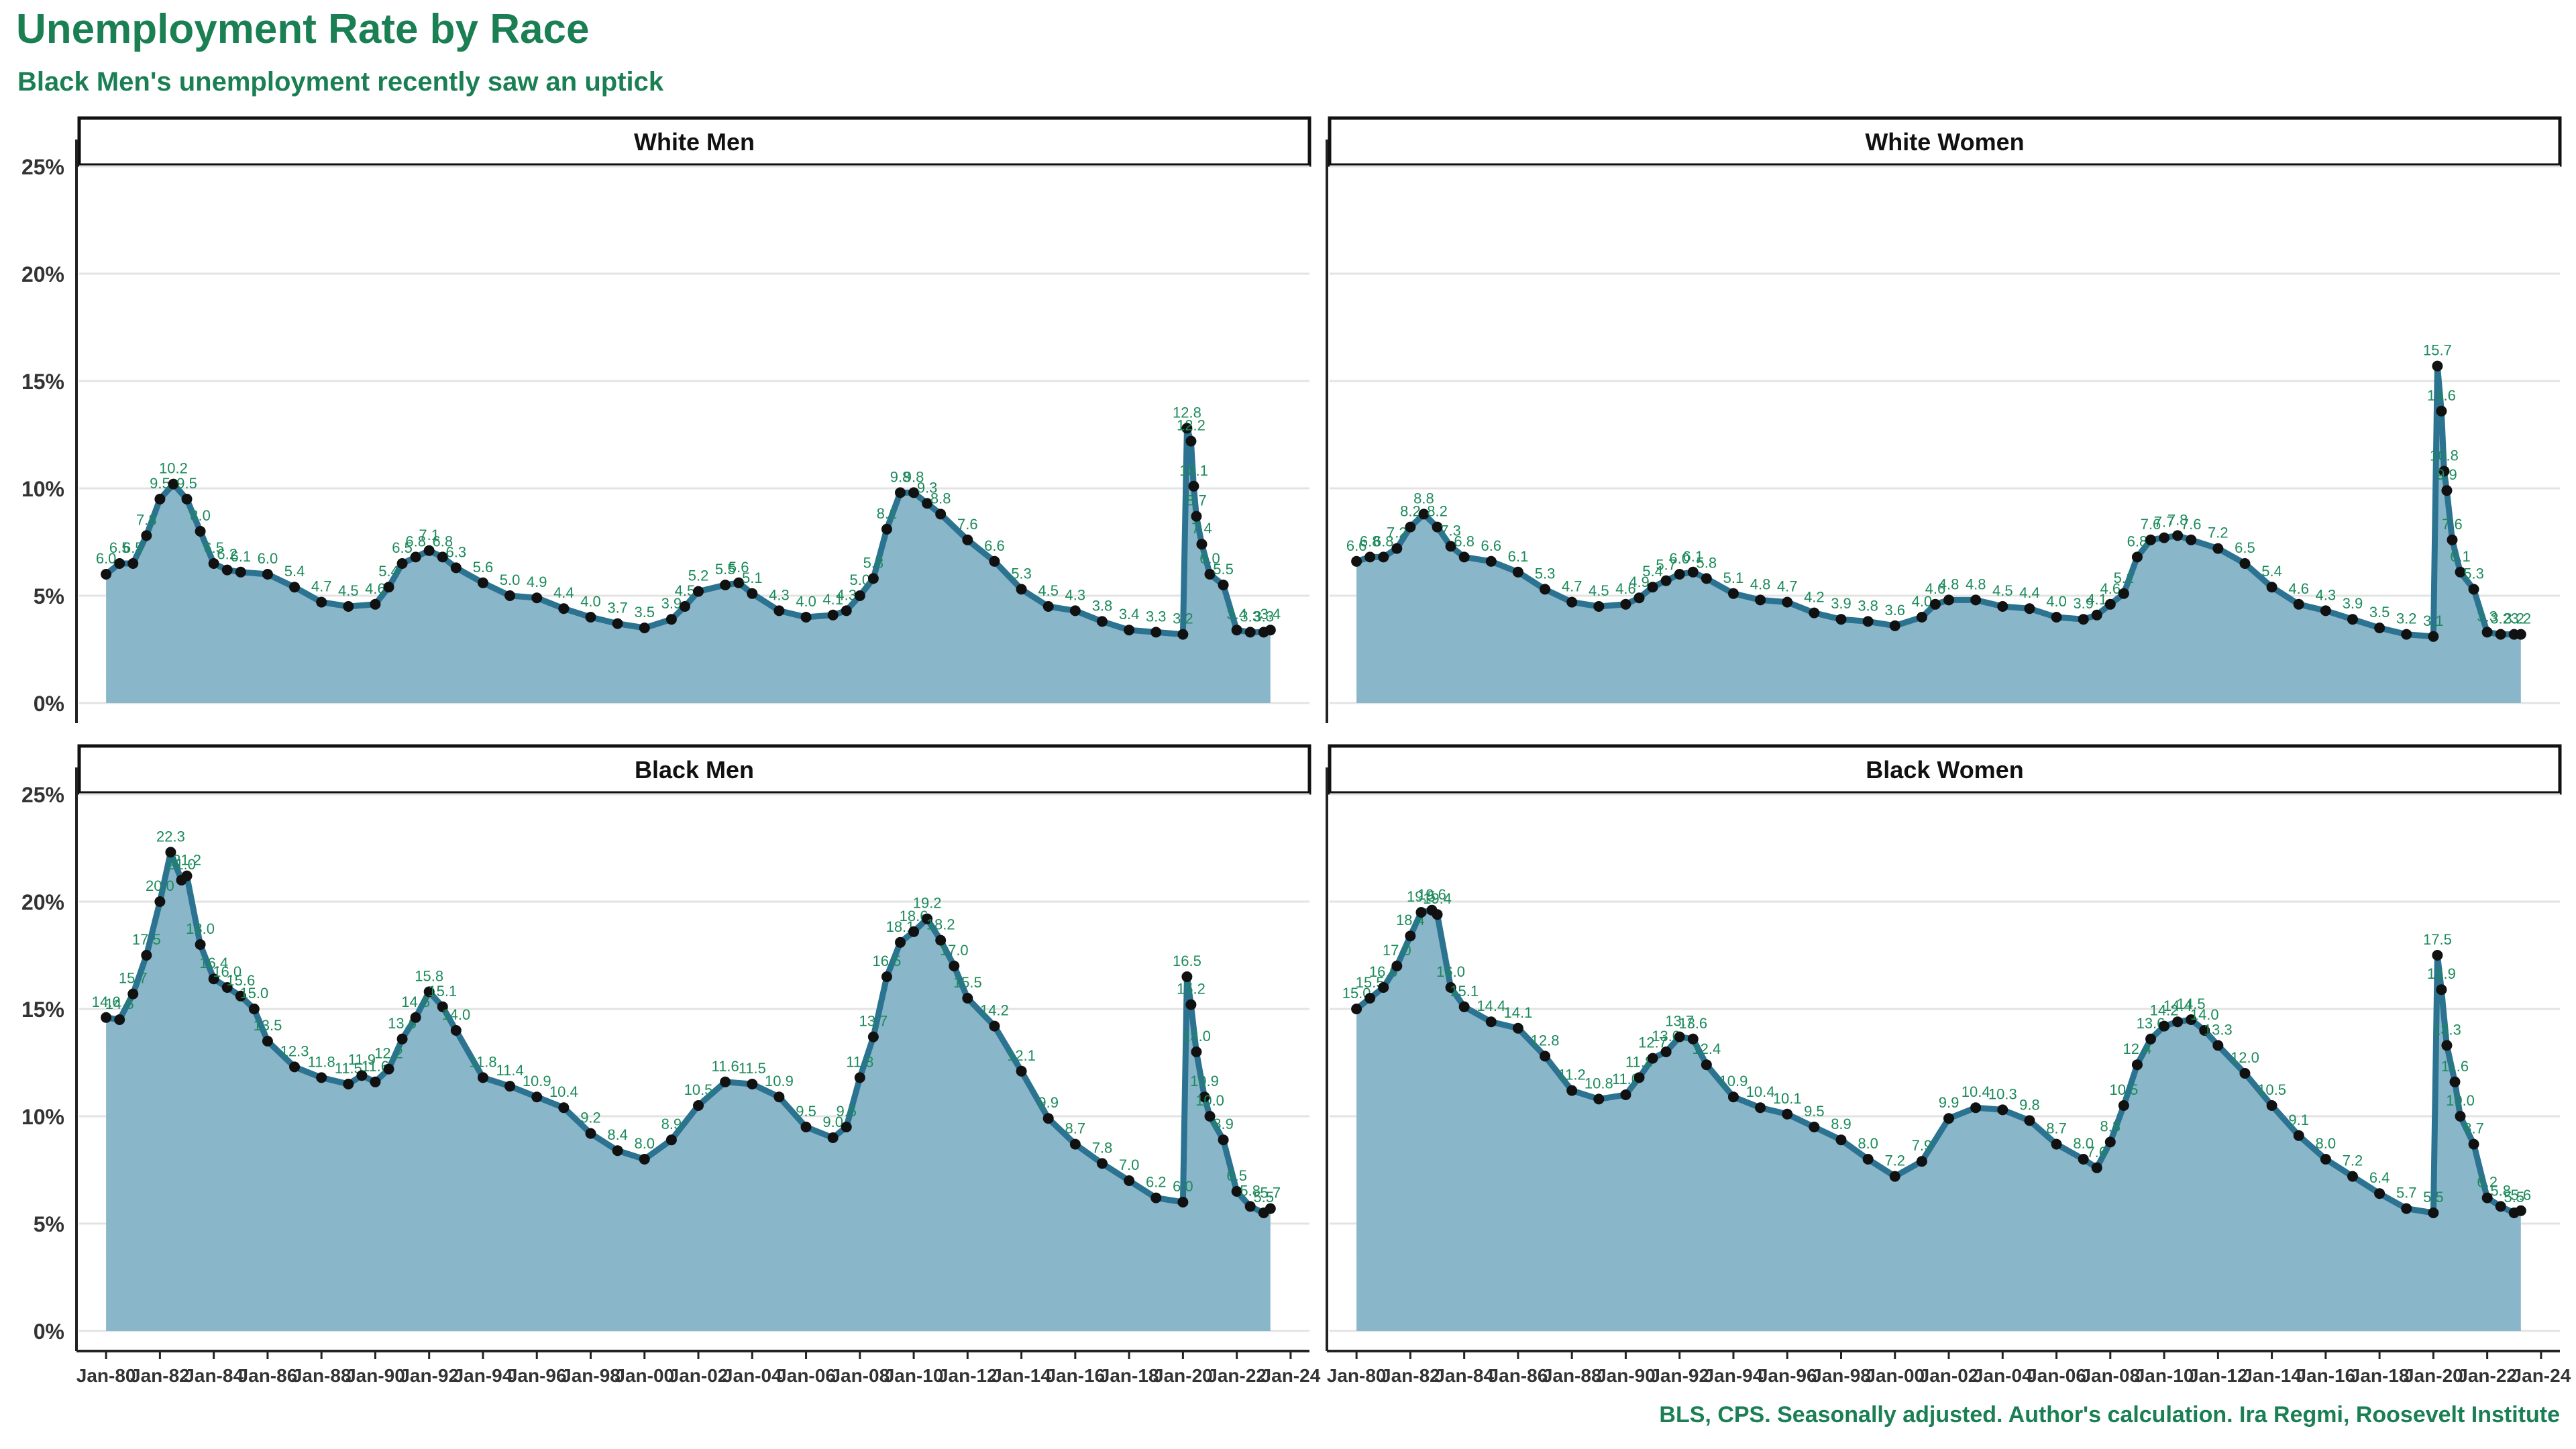  Describe the element at coordinates (591, 1375) in the screenshot. I see `x-tick-label: Jan-98` at that location.